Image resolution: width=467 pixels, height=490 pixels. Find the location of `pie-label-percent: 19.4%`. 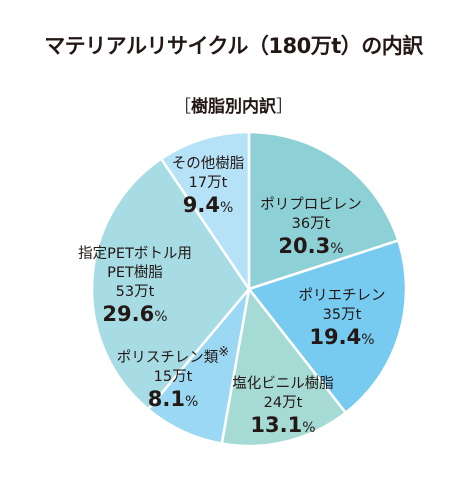

pie-label-percent: 19.4% is located at coordinates (341, 337).